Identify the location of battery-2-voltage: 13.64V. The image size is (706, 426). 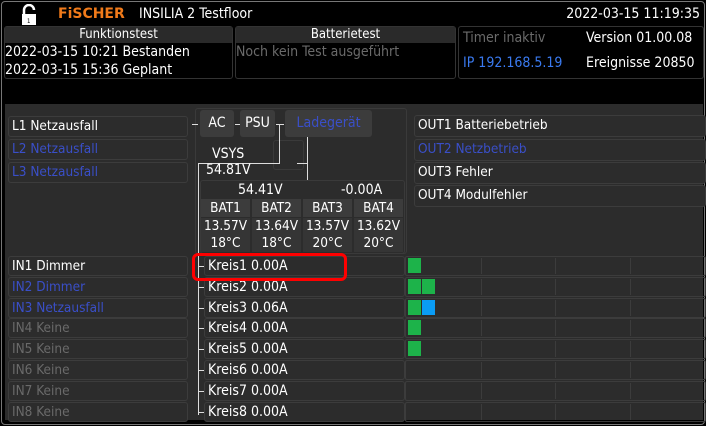
(276, 226).